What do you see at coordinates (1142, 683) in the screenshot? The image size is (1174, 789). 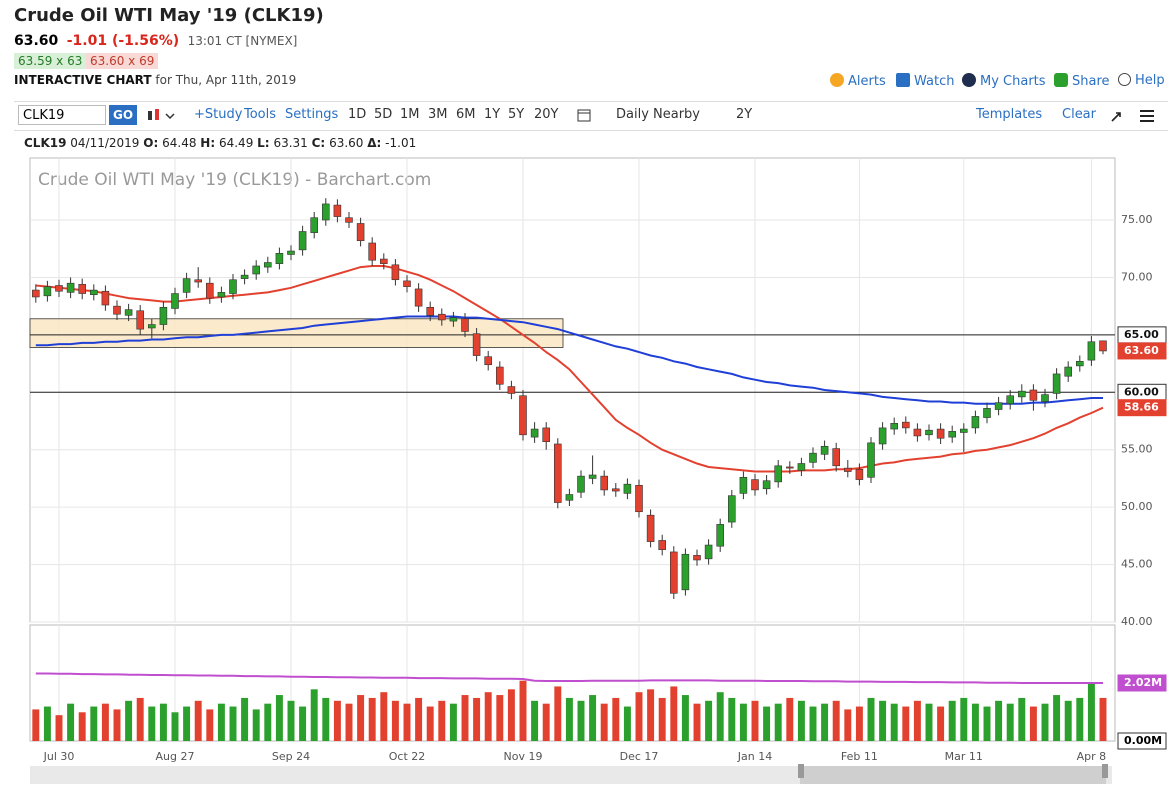 I see `volume-marker-box` at bounding box center [1142, 683].